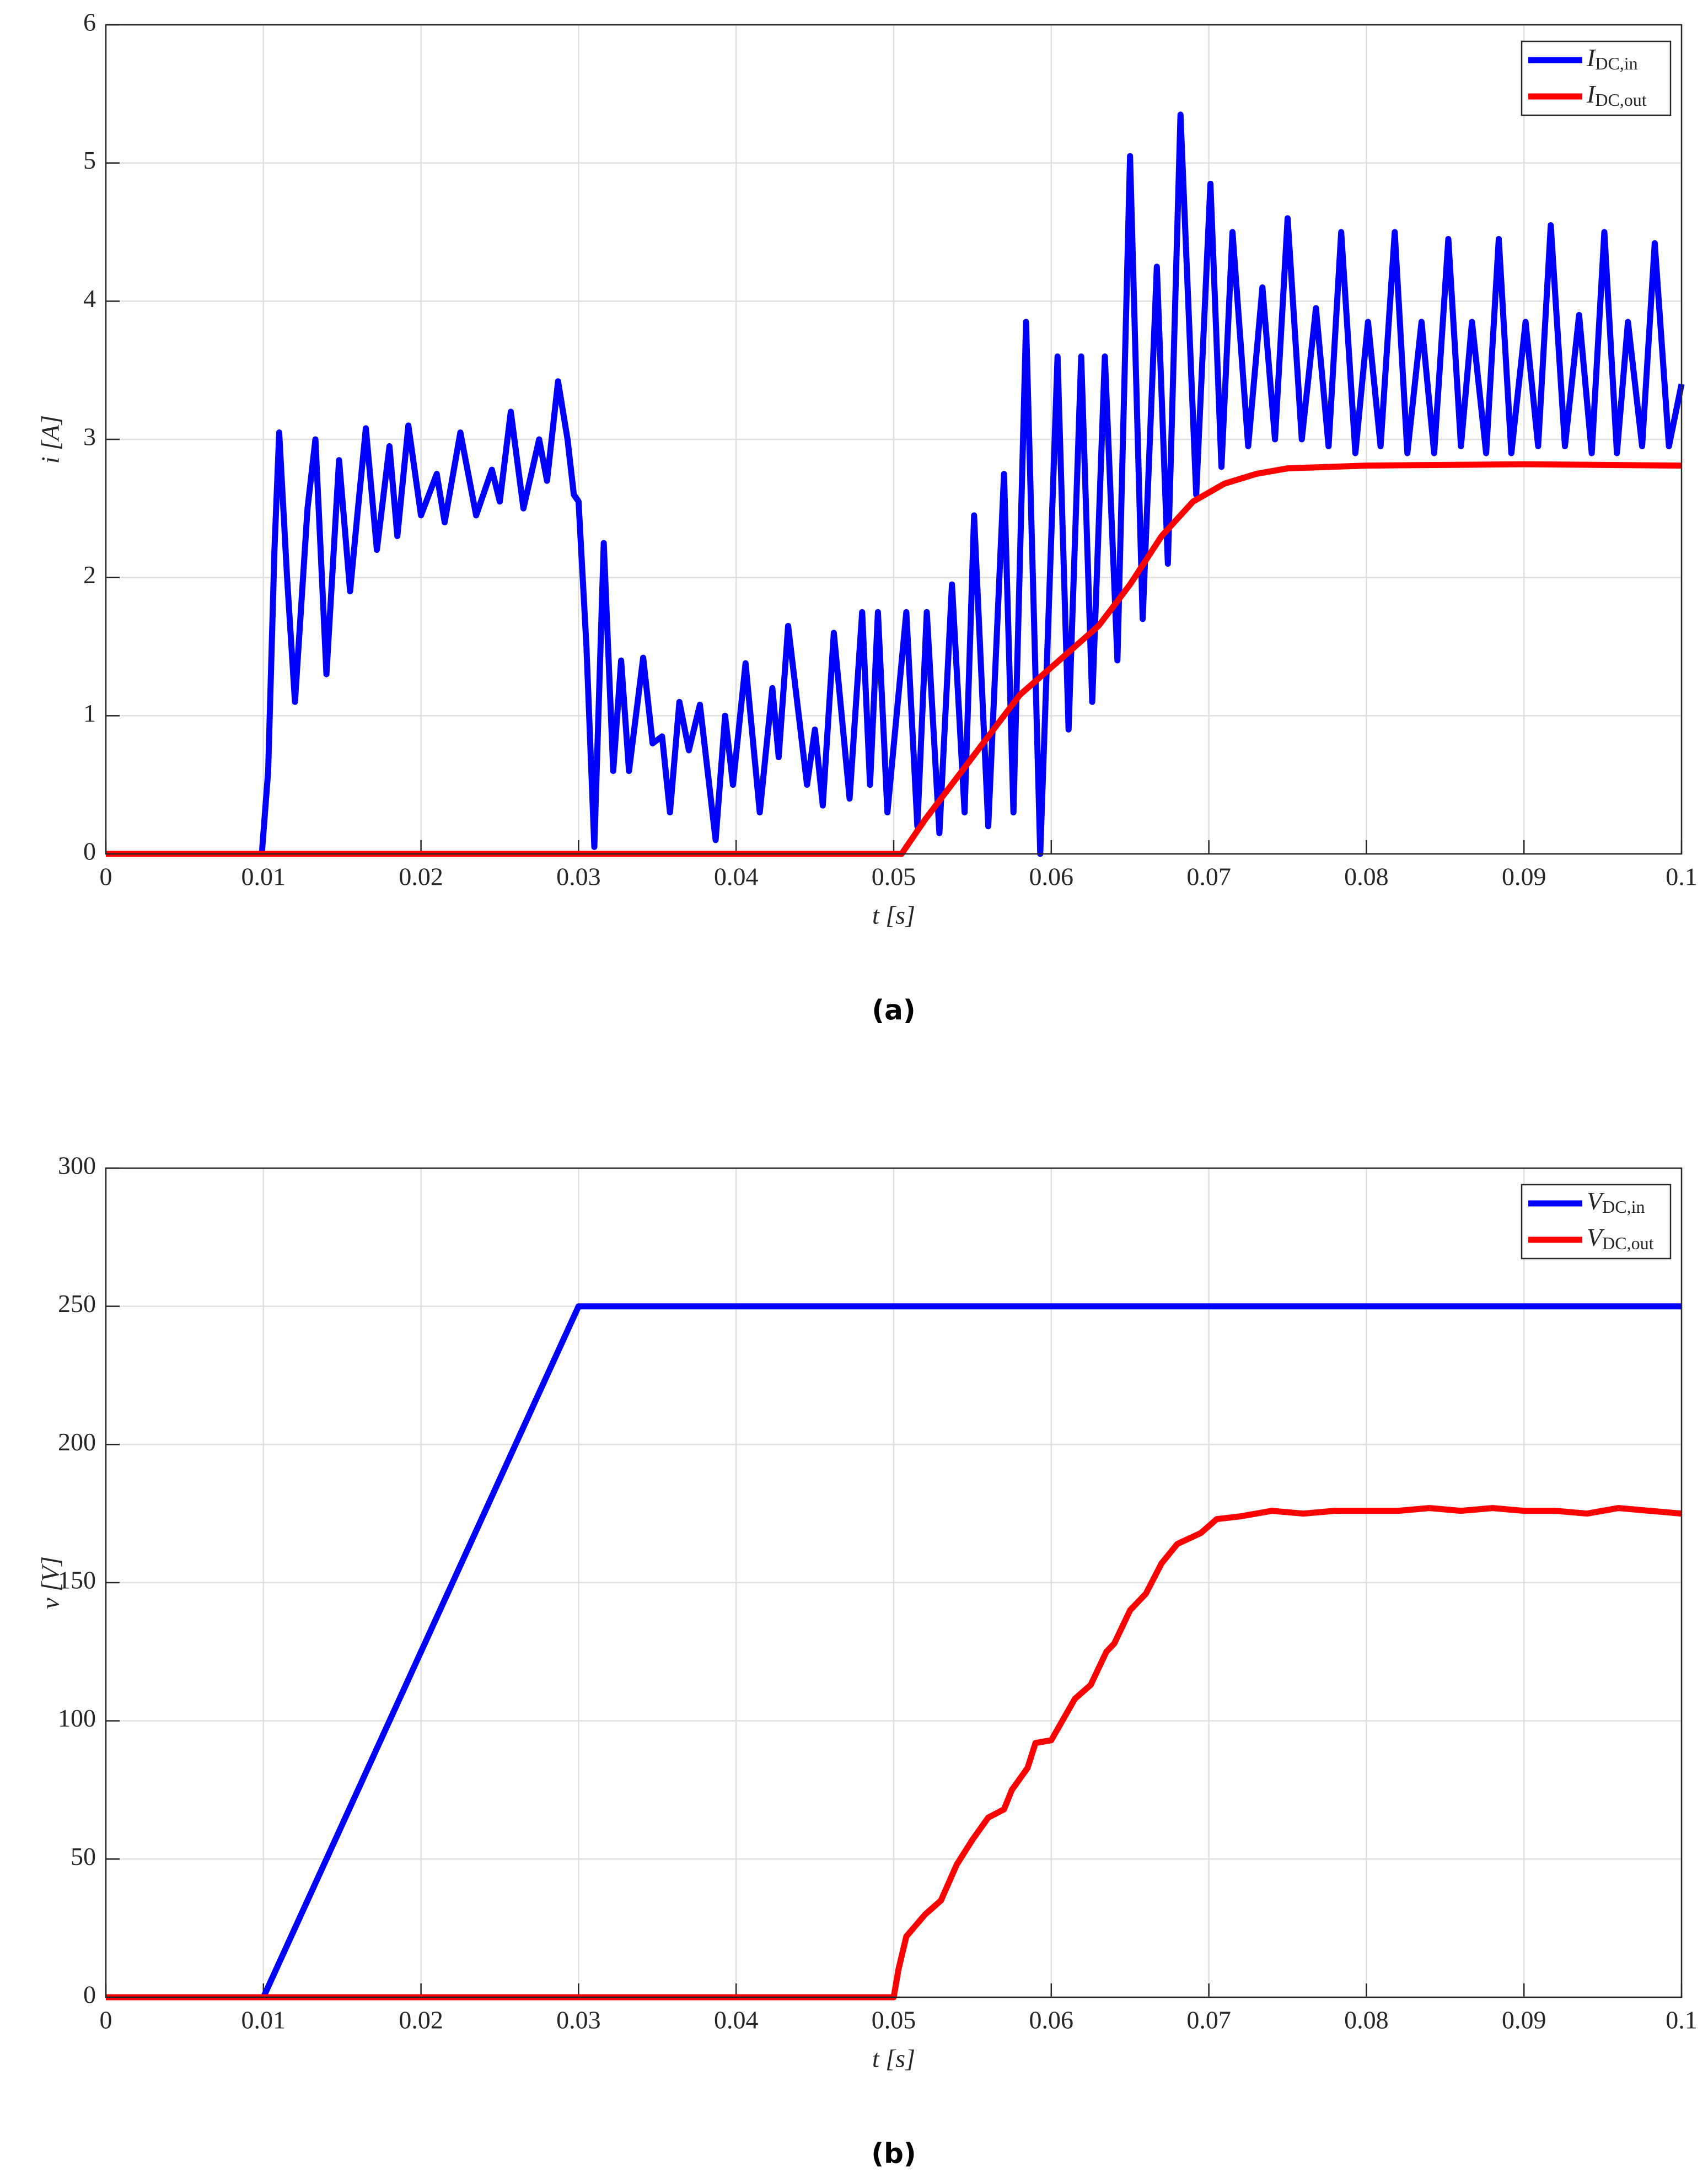 Image resolution: width=1708 pixels, height=2183 pixels. What do you see at coordinates (1616, 1202) in the screenshot?
I see `legend-label: VDC,in` at bounding box center [1616, 1202].